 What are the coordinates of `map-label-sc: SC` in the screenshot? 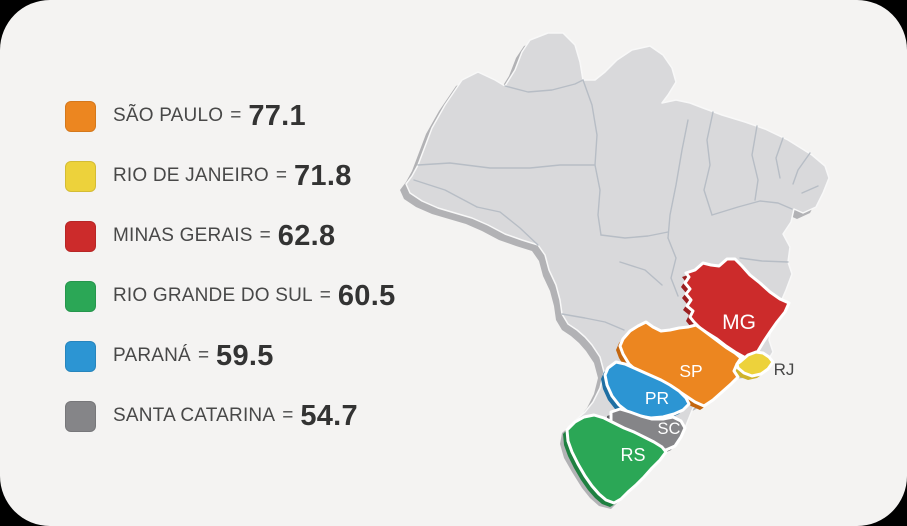 It's located at (669, 429).